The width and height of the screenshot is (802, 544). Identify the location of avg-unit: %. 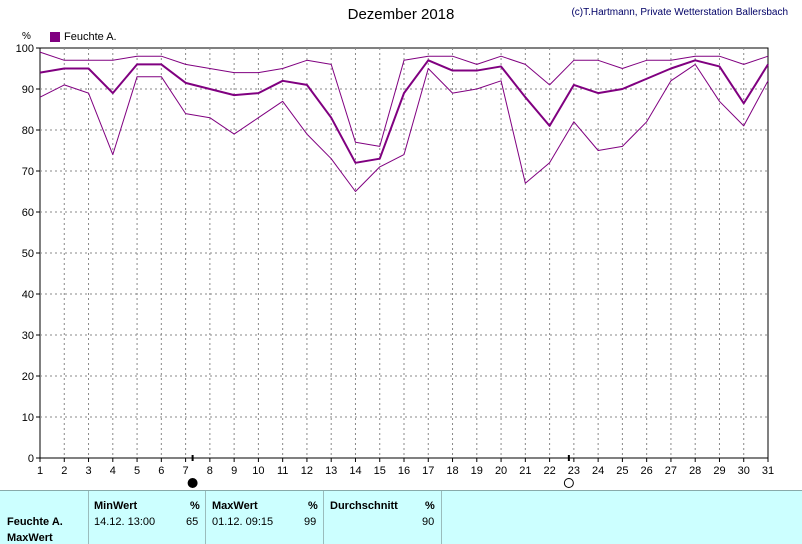
(430, 506).